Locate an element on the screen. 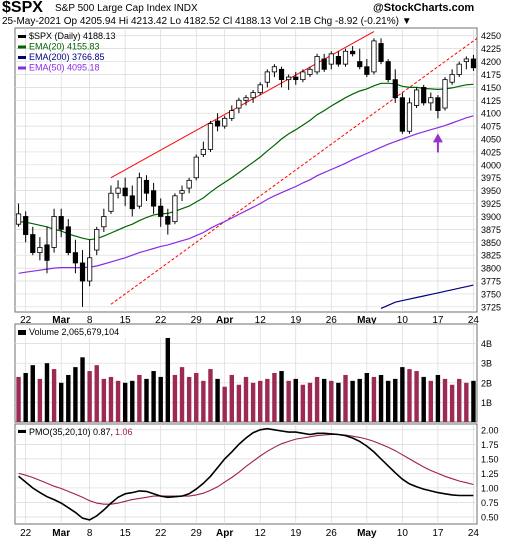  price-legend-label: $SPX (Daily) 4188.13 is located at coordinates (72, 36).